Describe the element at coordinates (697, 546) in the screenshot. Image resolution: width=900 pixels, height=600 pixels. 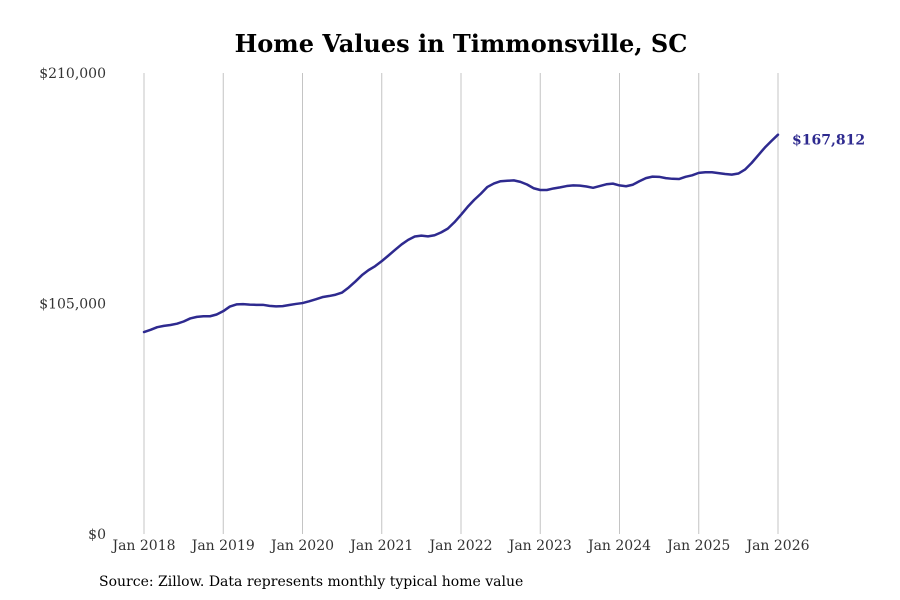
I see `x-tick-label: Jan 2025` at that location.